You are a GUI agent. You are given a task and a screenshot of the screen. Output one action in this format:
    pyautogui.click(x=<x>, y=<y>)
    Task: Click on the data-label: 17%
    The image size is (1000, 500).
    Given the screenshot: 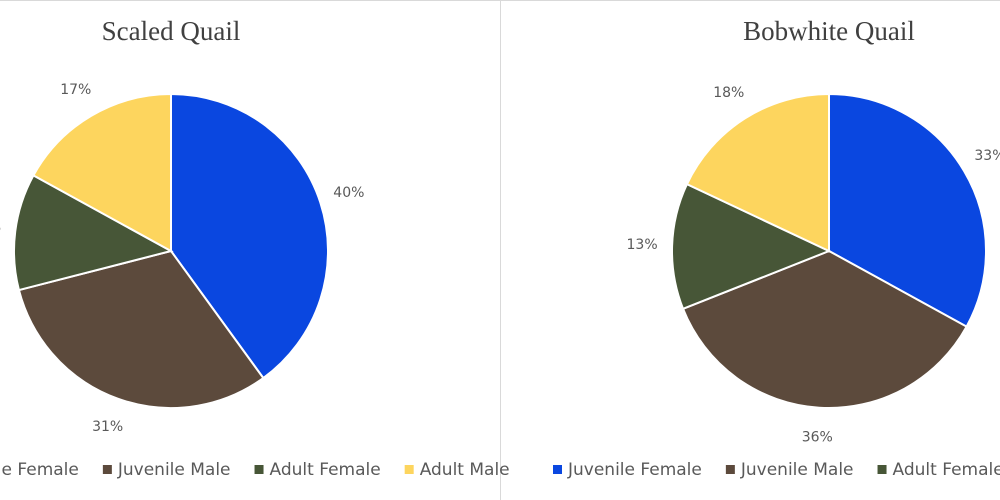 What is the action you would take?
    pyautogui.click(x=75, y=90)
    